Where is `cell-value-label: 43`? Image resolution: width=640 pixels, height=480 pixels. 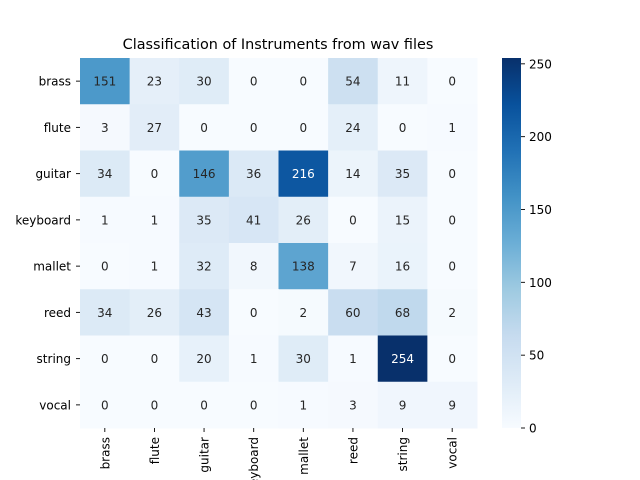 cell-value-label: 43 is located at coordinates (203, 313).